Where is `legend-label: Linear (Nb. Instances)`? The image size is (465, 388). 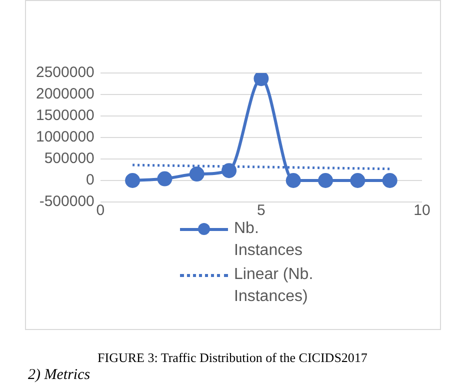 legend-label: Linear (Nb. Instances) is located at coordinates (274, 286).